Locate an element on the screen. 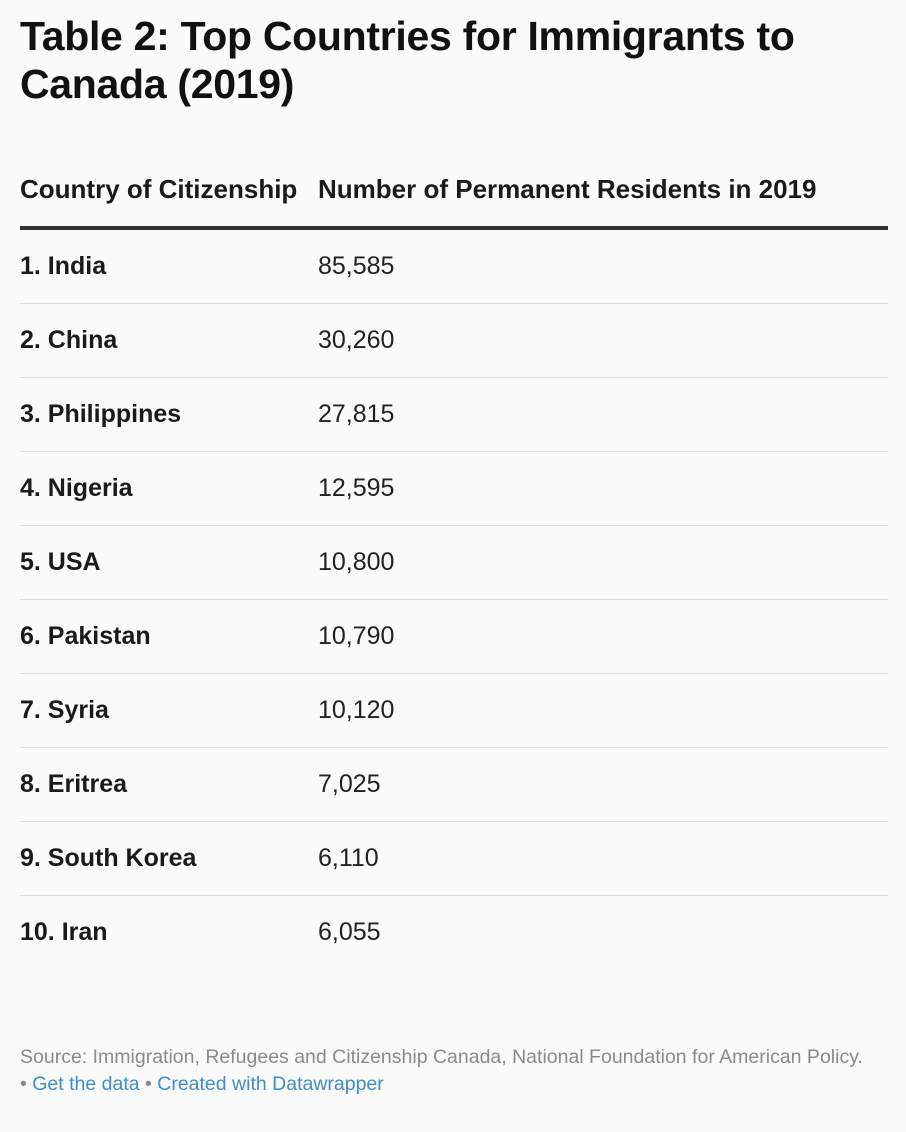  cell-country: 1. India is located at coordinates (169, 266).